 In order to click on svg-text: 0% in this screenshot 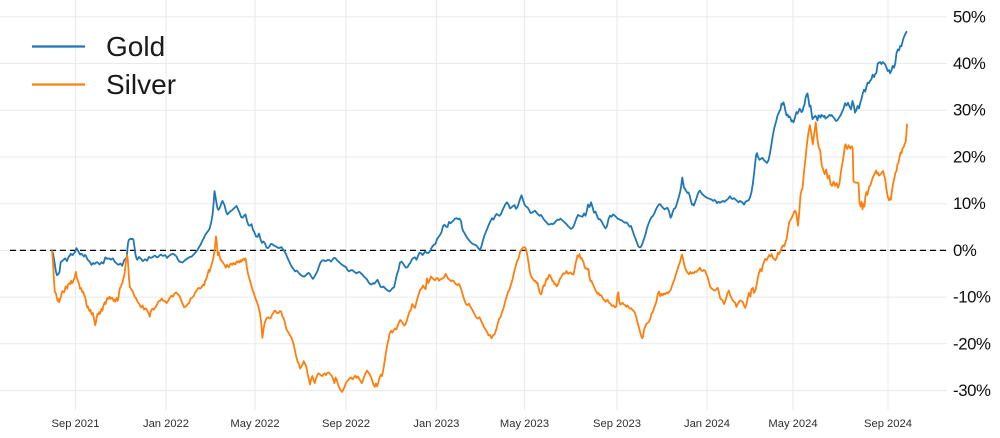, I will do `click(965, 250)`.